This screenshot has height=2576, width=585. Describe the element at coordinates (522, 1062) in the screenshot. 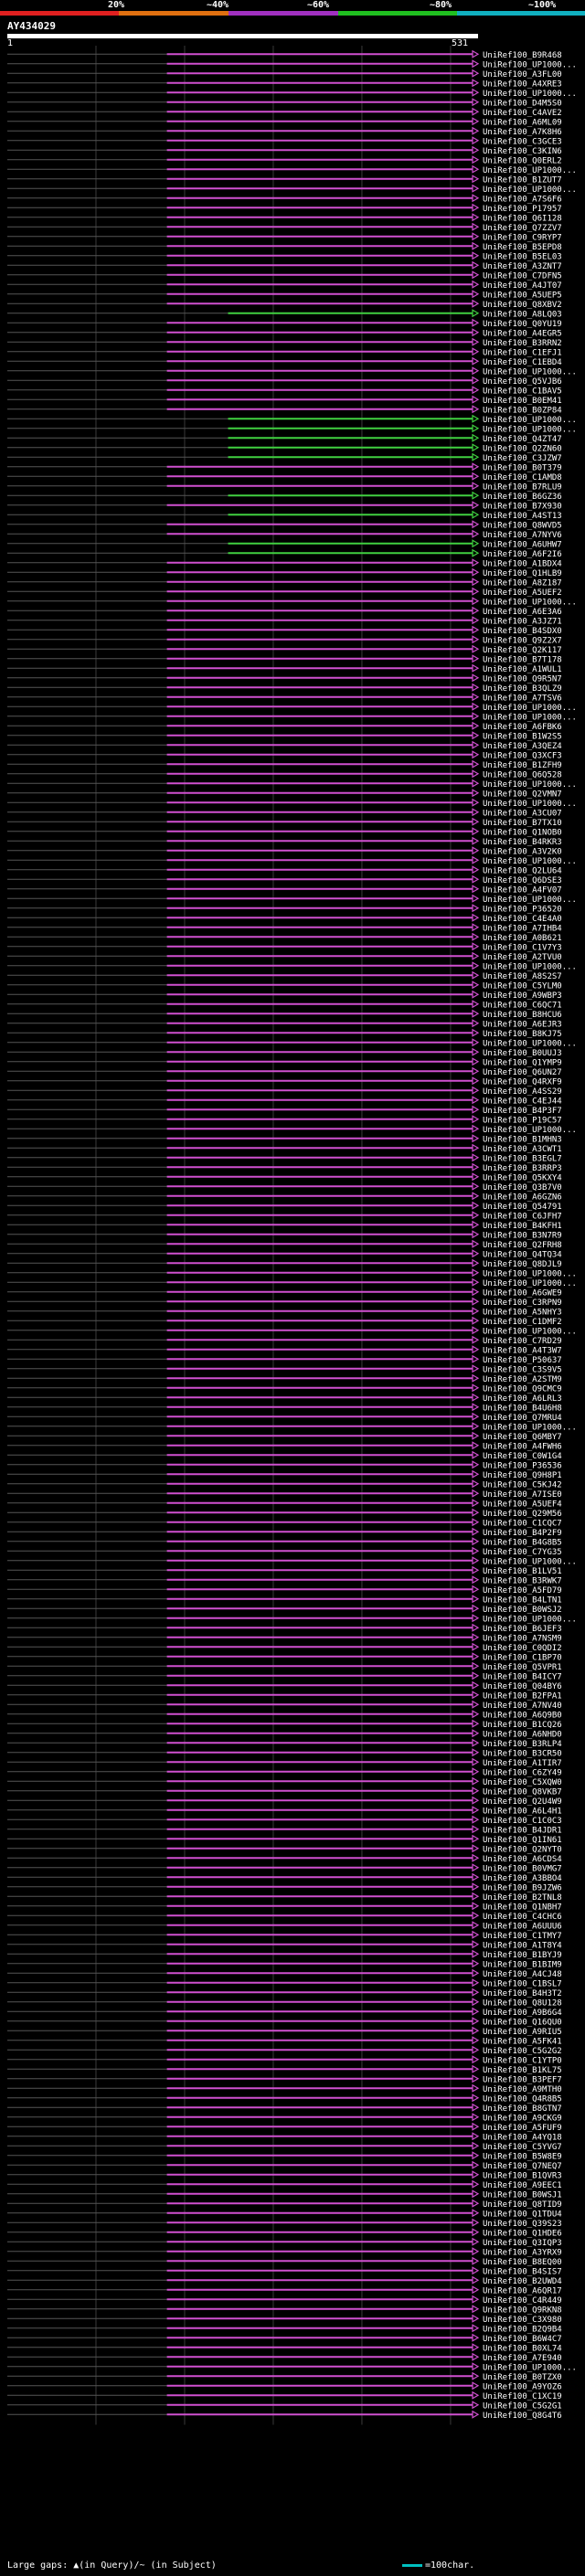

I see `hit-label: UniRef100_Q1YMP9` at that location.